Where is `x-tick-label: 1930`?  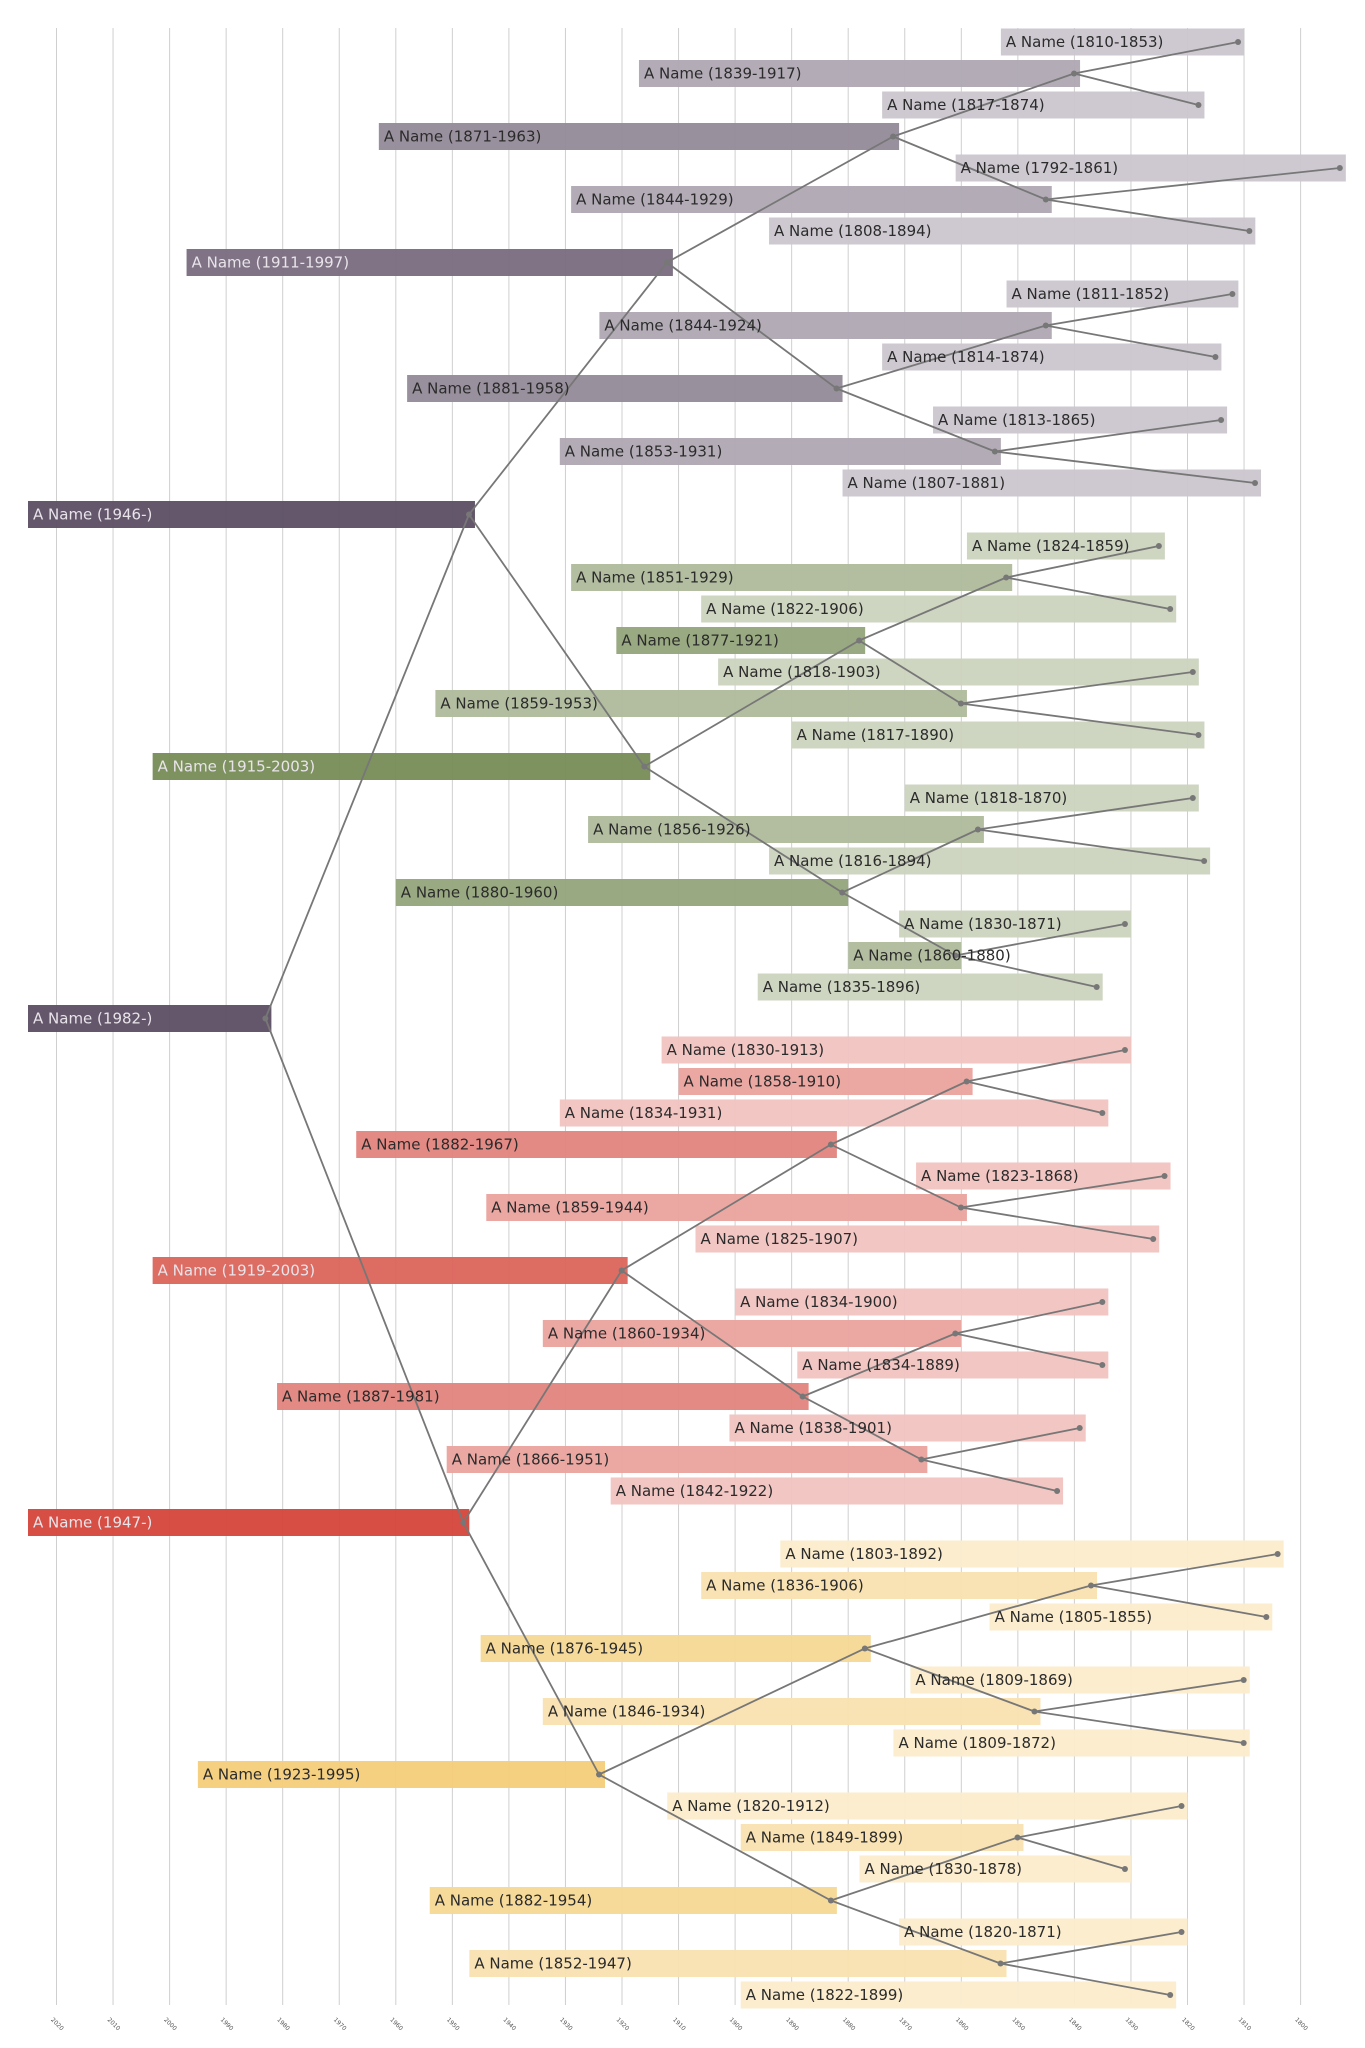
x-tick-label: 1930 is located at coordinates (566, 2024).